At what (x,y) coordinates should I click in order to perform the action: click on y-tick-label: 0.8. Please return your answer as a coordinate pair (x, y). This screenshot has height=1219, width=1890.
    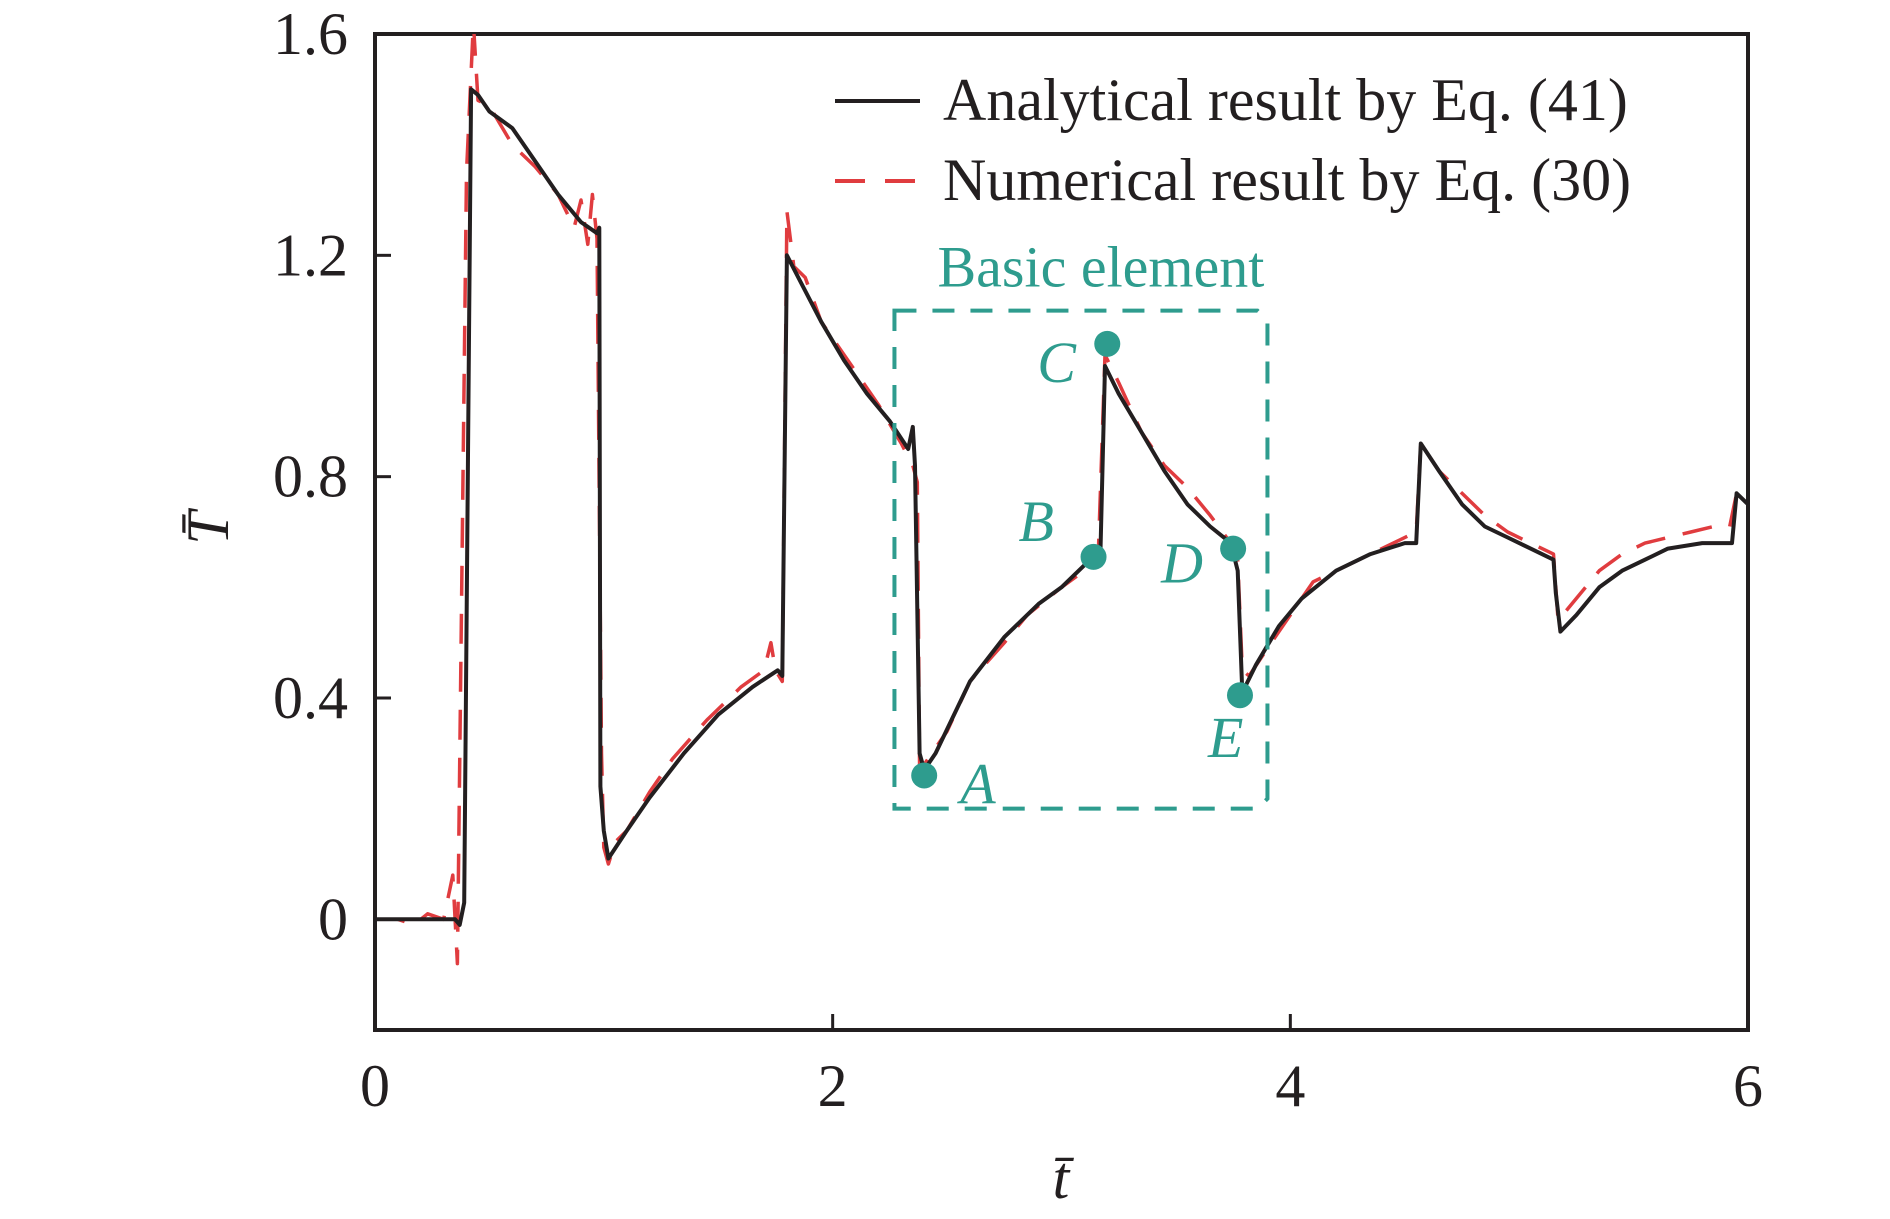
    Looking at the image, I should click on (310, 477).